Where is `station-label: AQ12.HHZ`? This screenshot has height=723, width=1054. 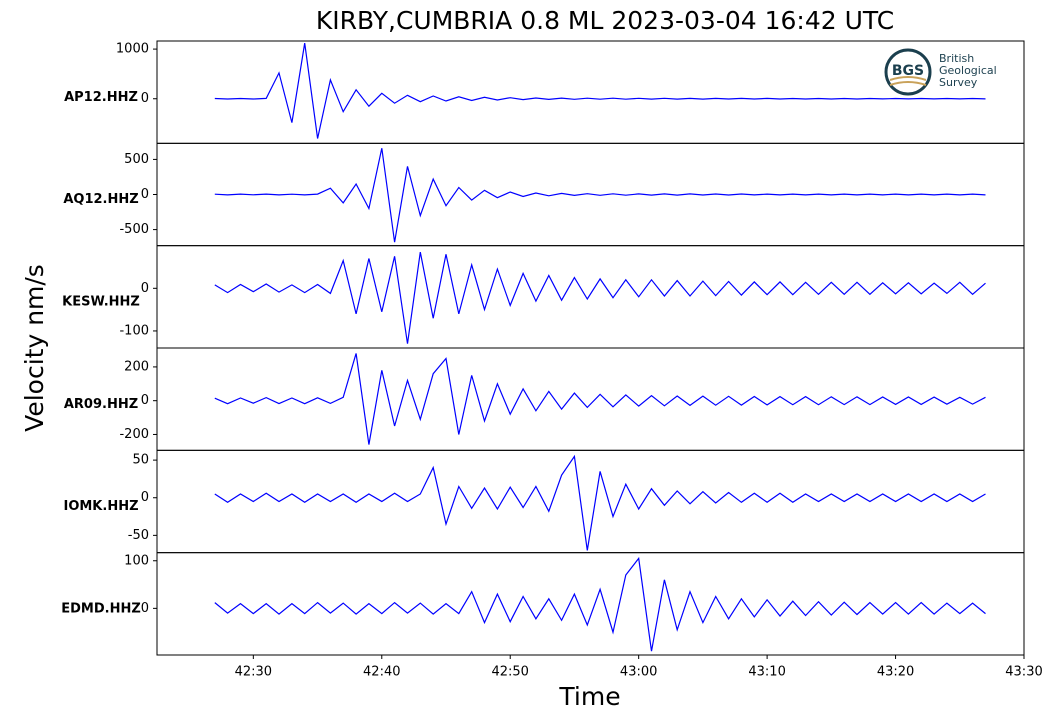 station-label: AQ12.HHZ is located at coordinates (100, 199).